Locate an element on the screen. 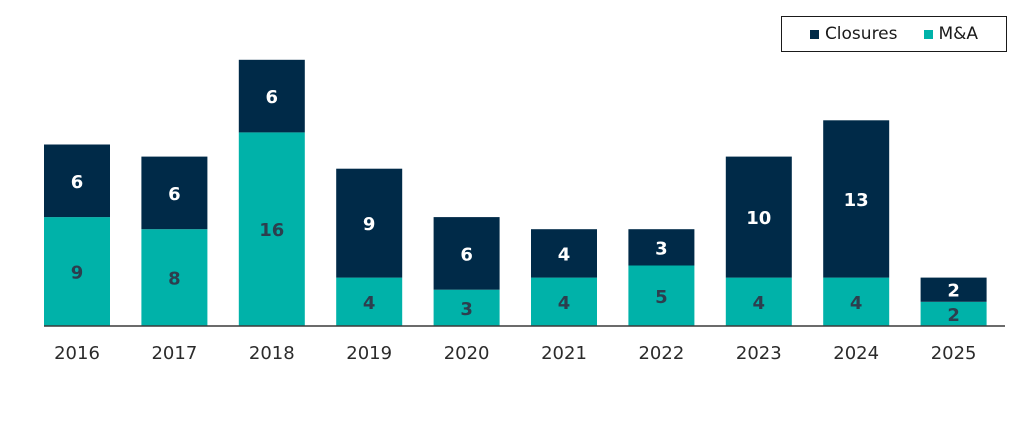 This screenshot has width=1024, height=427. value-label-ma-2023: 4 is located at coordinates (759, 303).